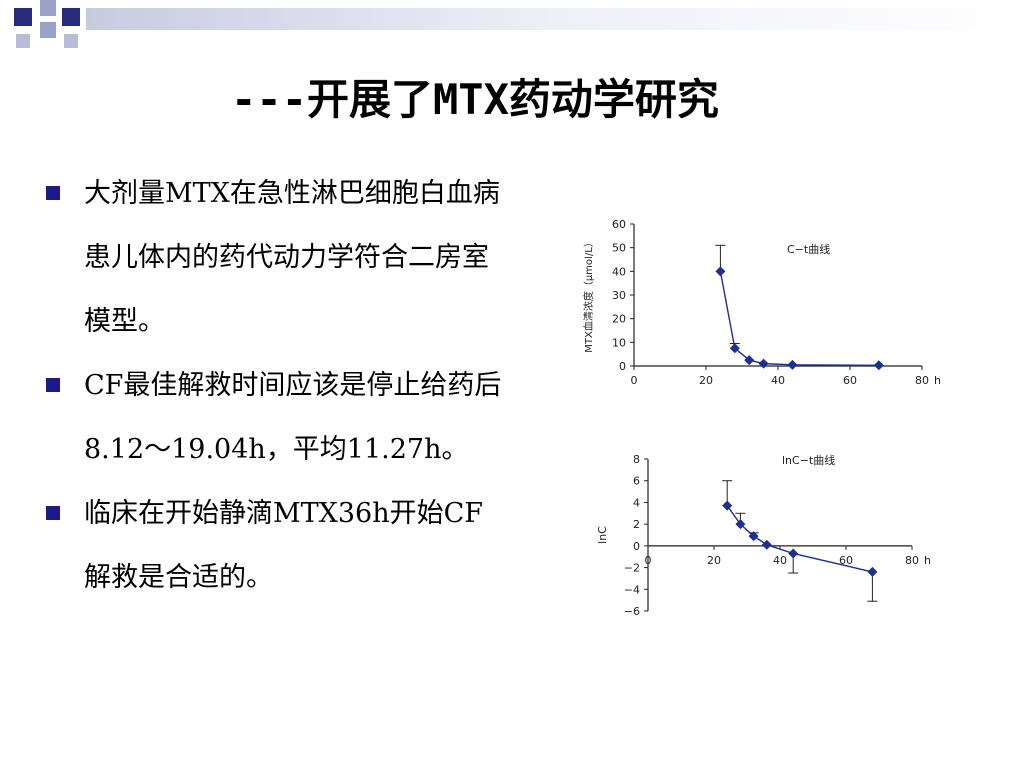  I want to click on y-axis-label: lnC, so click(602, 535).